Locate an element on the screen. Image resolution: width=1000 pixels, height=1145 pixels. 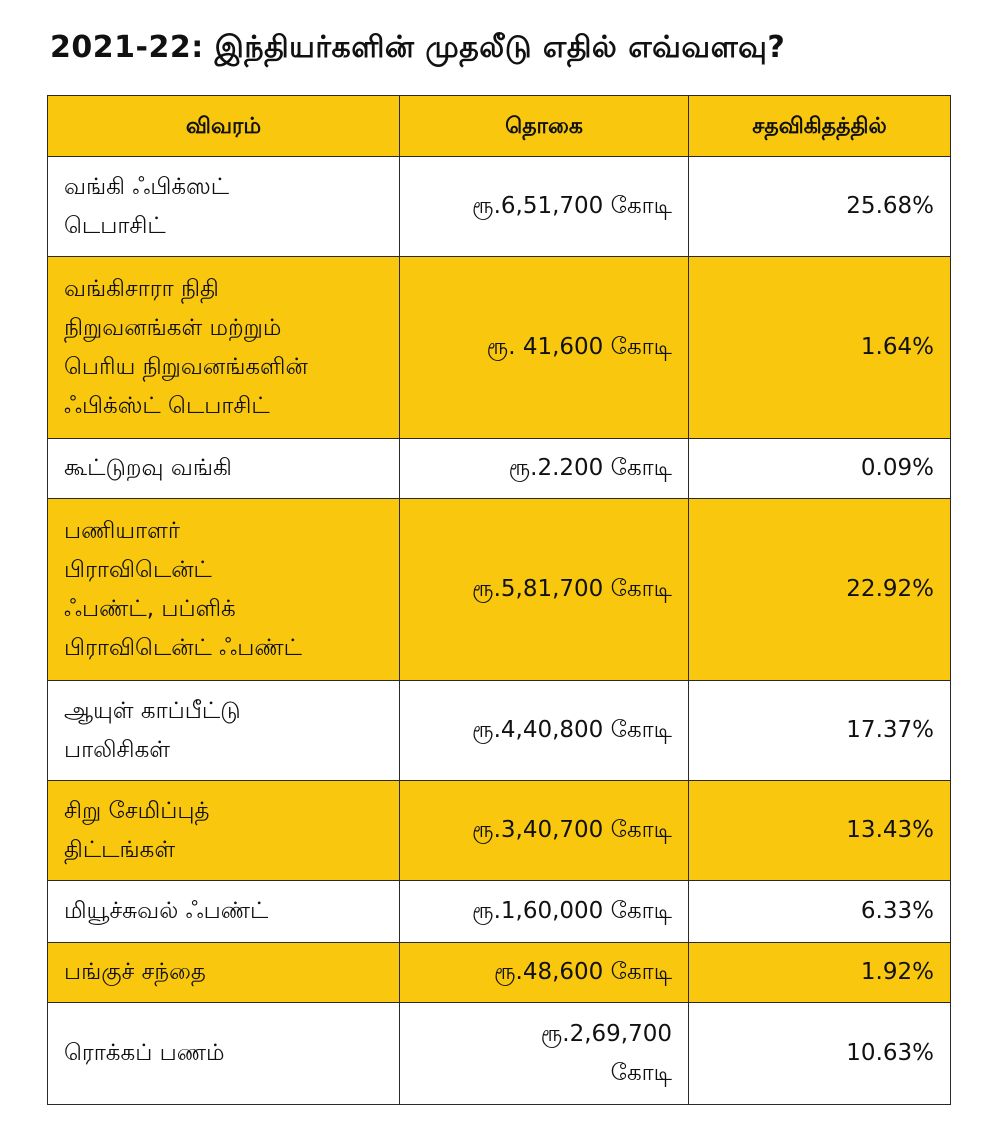
cell-description: கூட்டுறவு வங்கி is located at coordinates (223, 468).